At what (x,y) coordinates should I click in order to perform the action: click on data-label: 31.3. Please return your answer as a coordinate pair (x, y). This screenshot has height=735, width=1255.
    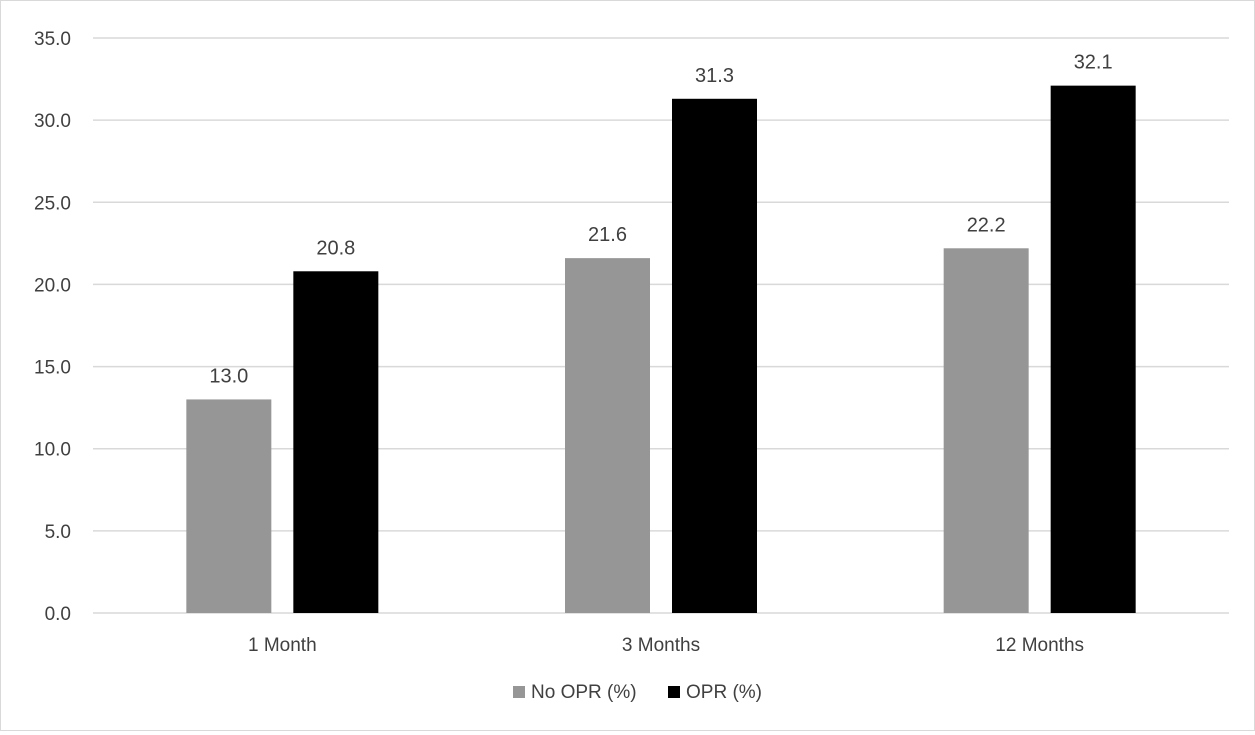
    Looking at the image, I should click on (714, 76).